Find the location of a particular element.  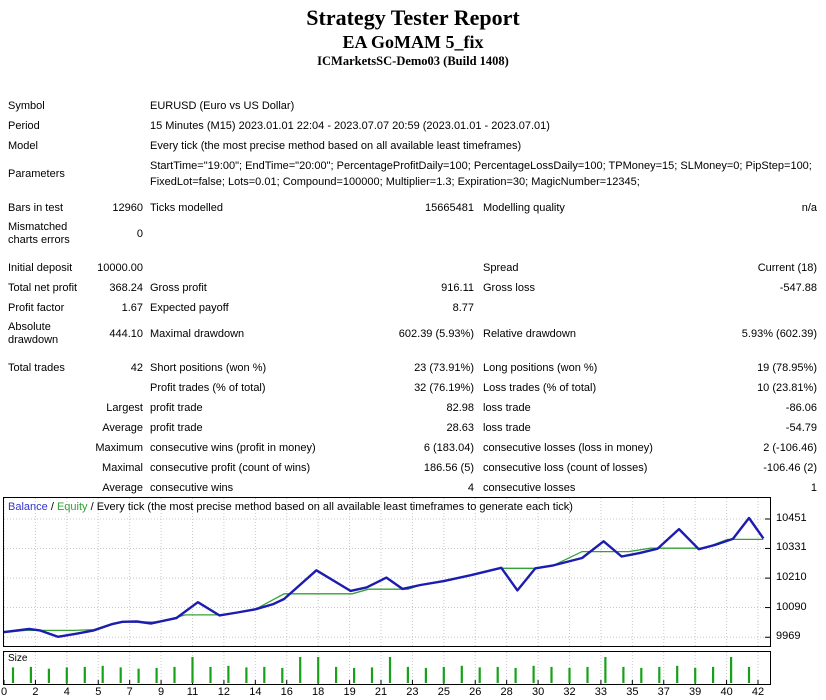

lot-size-panel: Size is located at coordinates (387, 668).